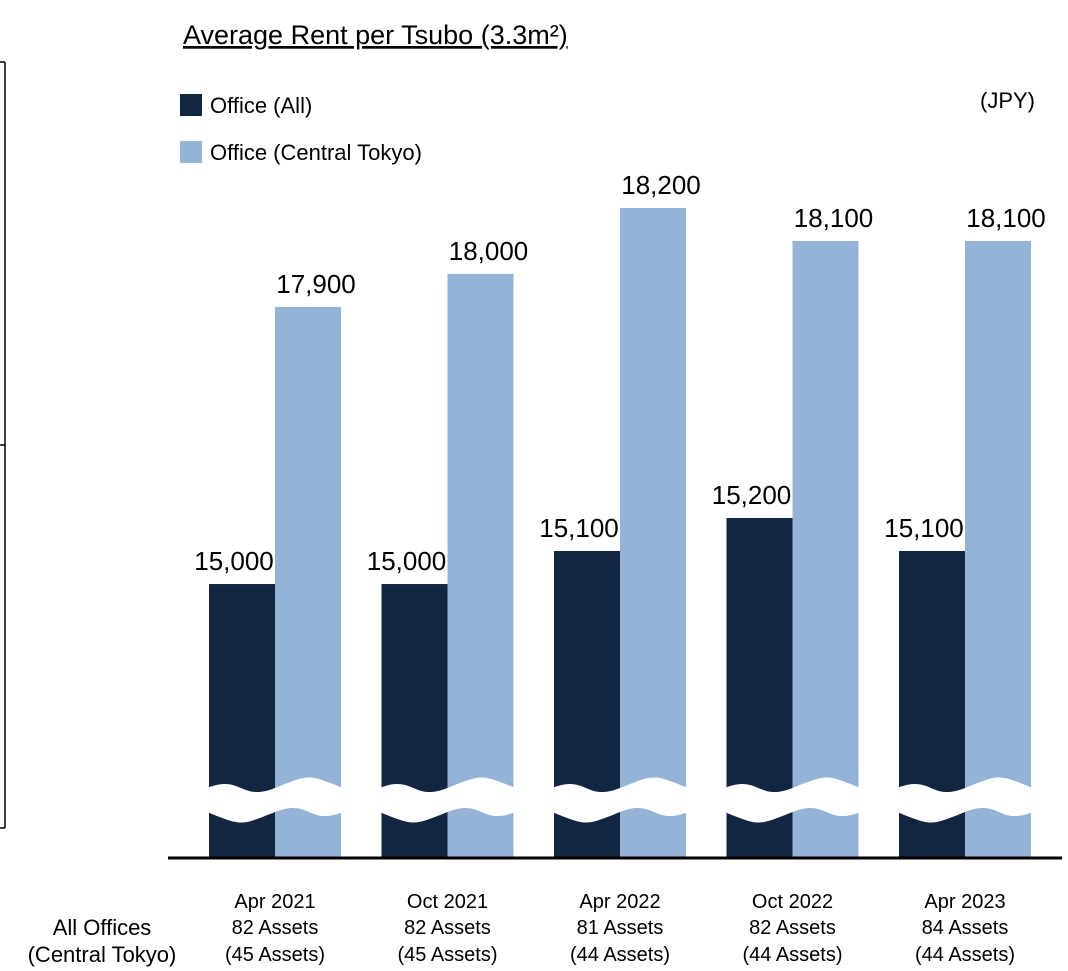 The image size is (1068, 971). Describe the element at coordinates (316, 284) in the screenshot. I see `data-label: 17,900` at that location.